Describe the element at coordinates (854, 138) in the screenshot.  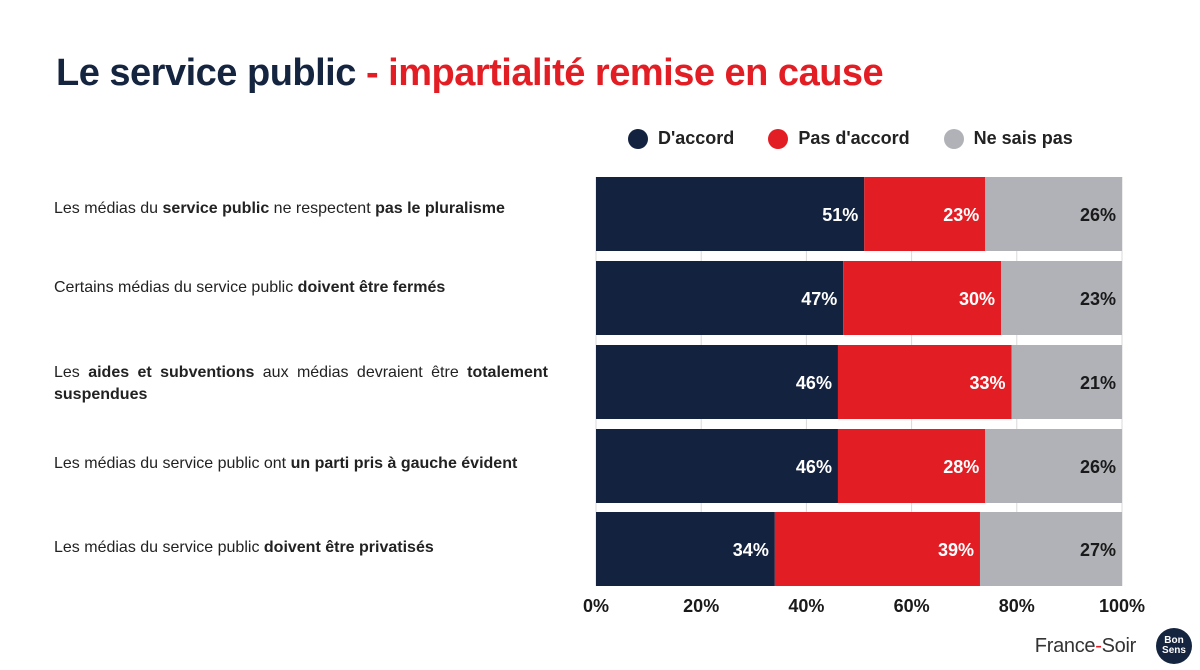
I see `legend-label: Pas d'accord` at that location.